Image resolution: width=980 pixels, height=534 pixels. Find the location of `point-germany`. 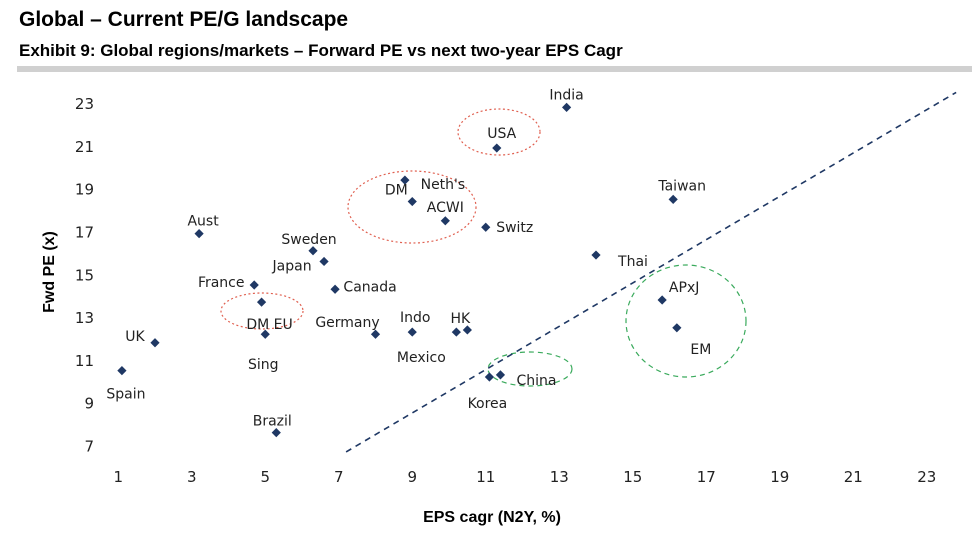

point-germany is located at coordinates (375, 334).